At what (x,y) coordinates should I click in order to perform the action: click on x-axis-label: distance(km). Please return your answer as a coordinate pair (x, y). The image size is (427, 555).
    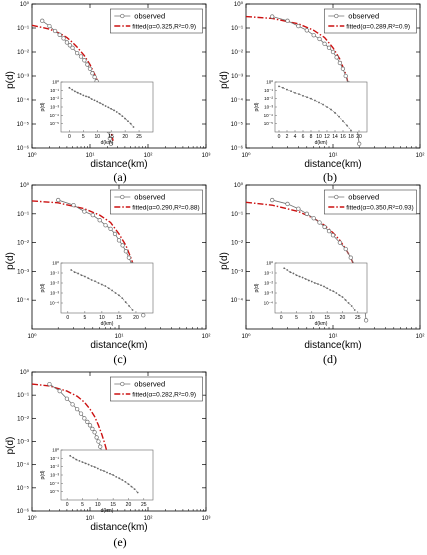
    Looking at the image, I should click on (332, 345).